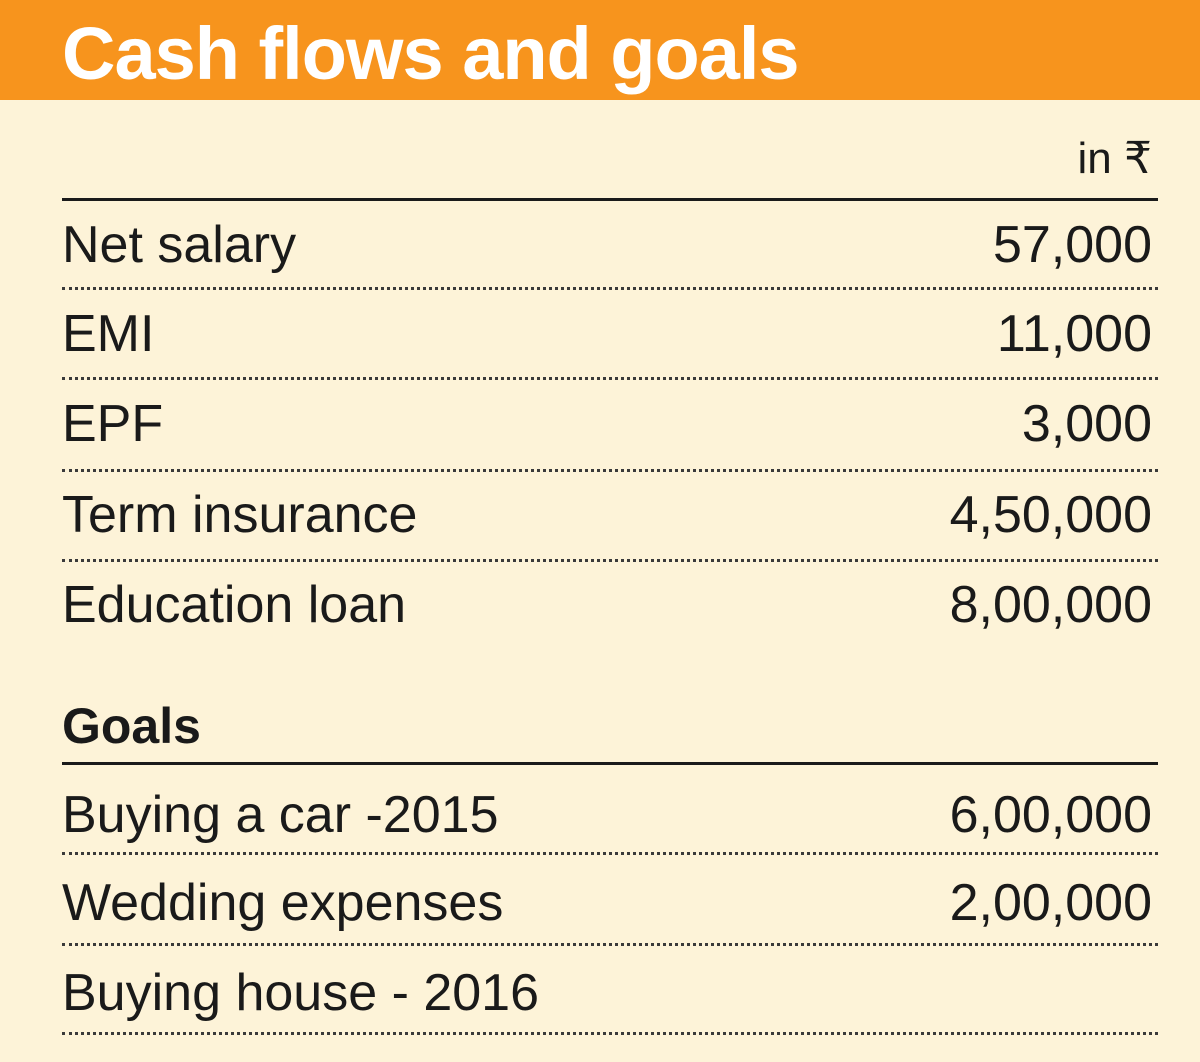 The height and width of the screenshot is (1062, 1200). Describe the element at coordinates (607, 605) in the screenshot. I see `table-row-education-loan: Education loan 8,00,000` at that location.